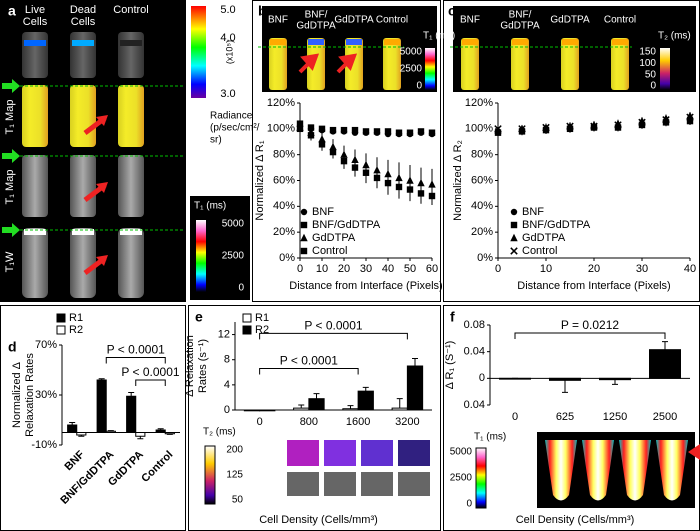 The height and width of the screenshot is (531, 700). Describe the element at coordinates (190, 366) in the screenshot. I see `y-axis-label: Δ Relaxation` at that location.